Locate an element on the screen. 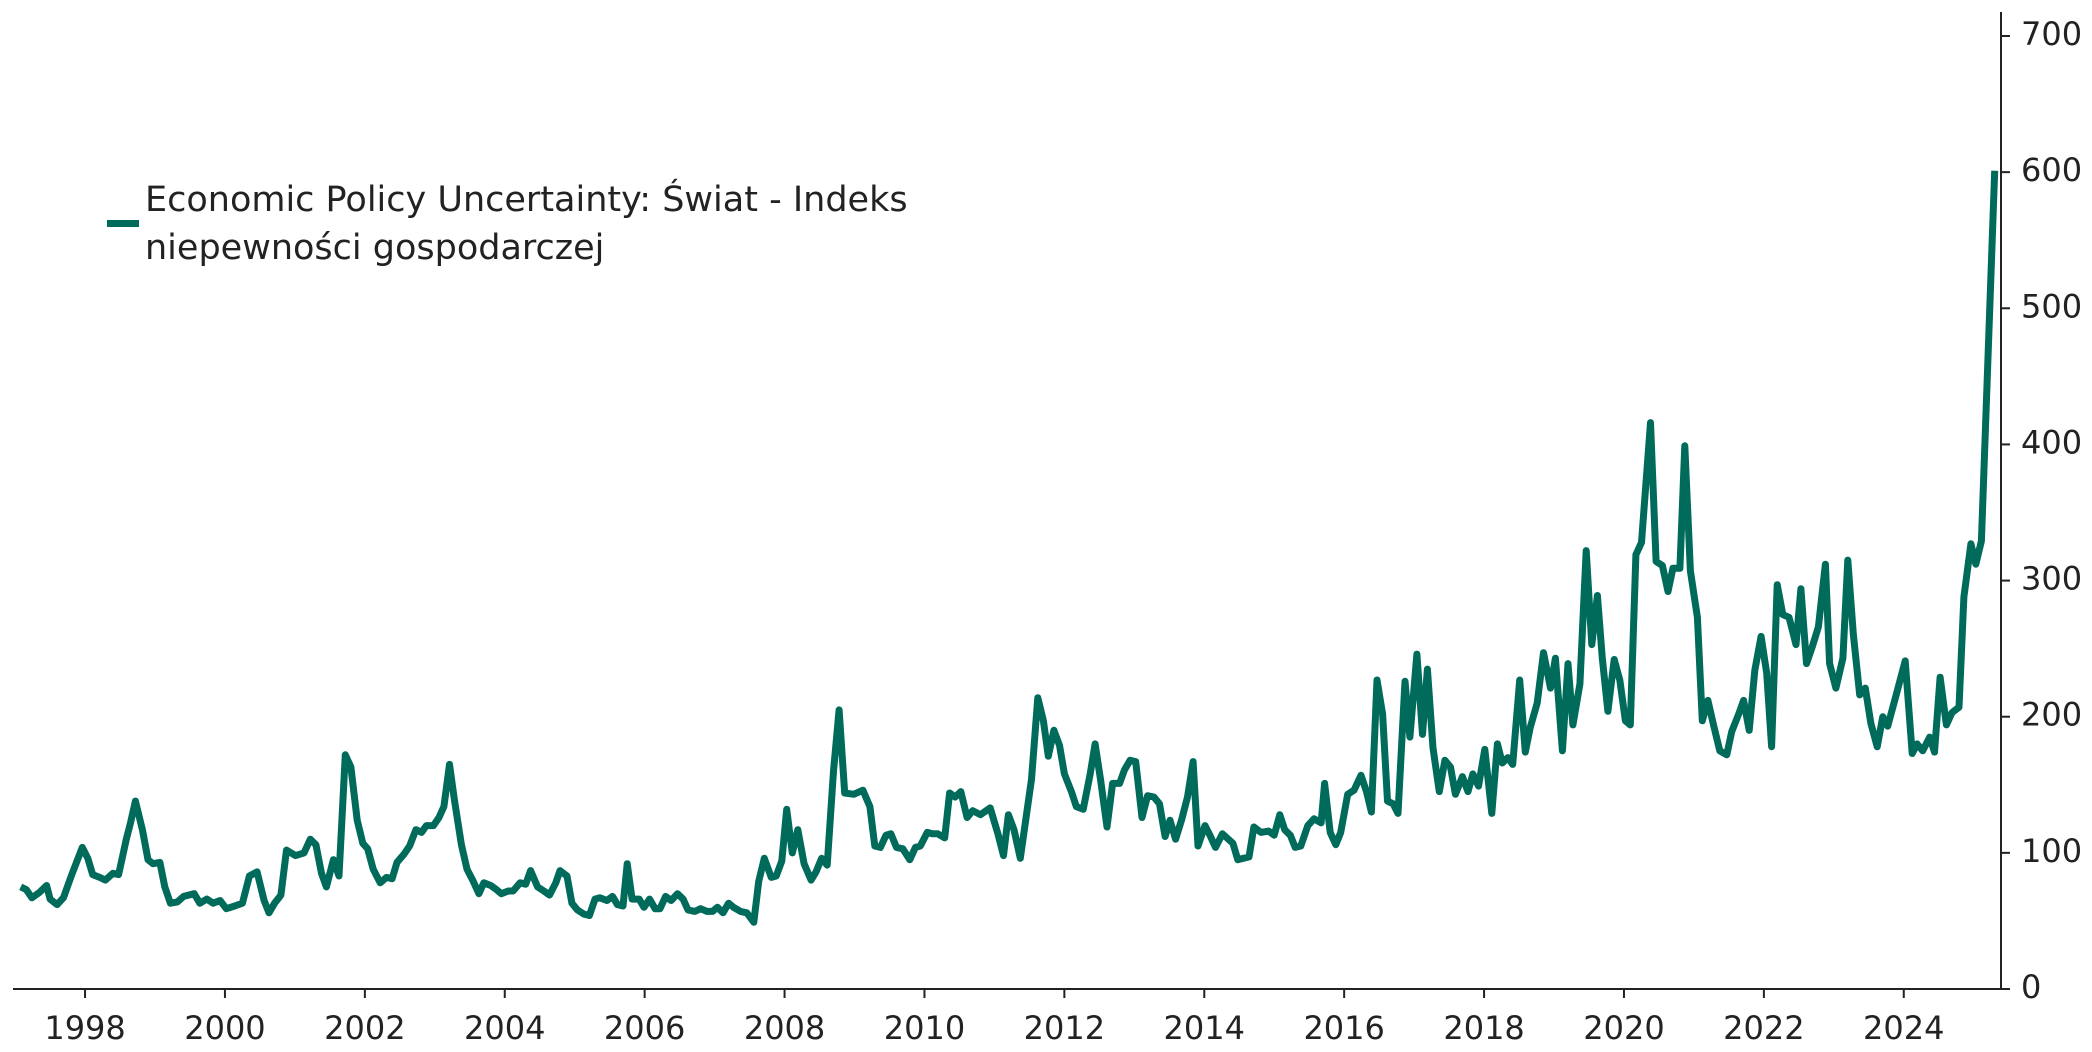 This screenshot has width=2092, height=1052. x-tick-label: 2012 is located at coordinates (1064, 1028).